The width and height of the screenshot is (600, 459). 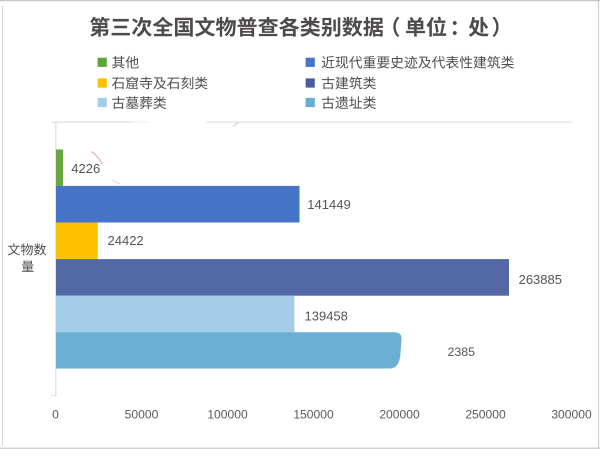 I want to click on svg-text: 2385, so click(x=462, y=352).